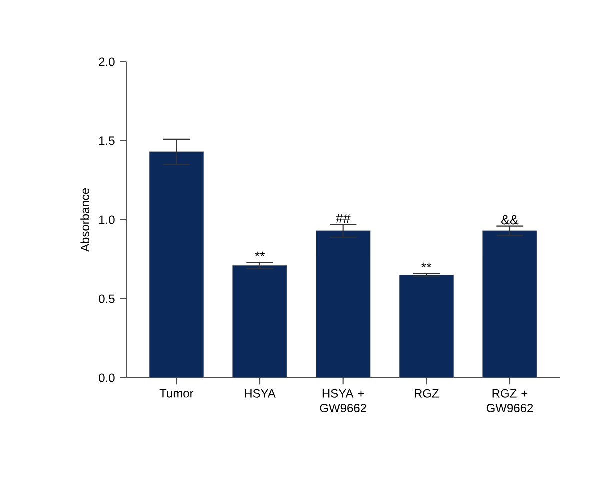 The height and width of the screenshot is (484, 593). Describe the element at coordinates (107, 141) in the screenshot. I see `y-tick-label: 1.5` at that location.